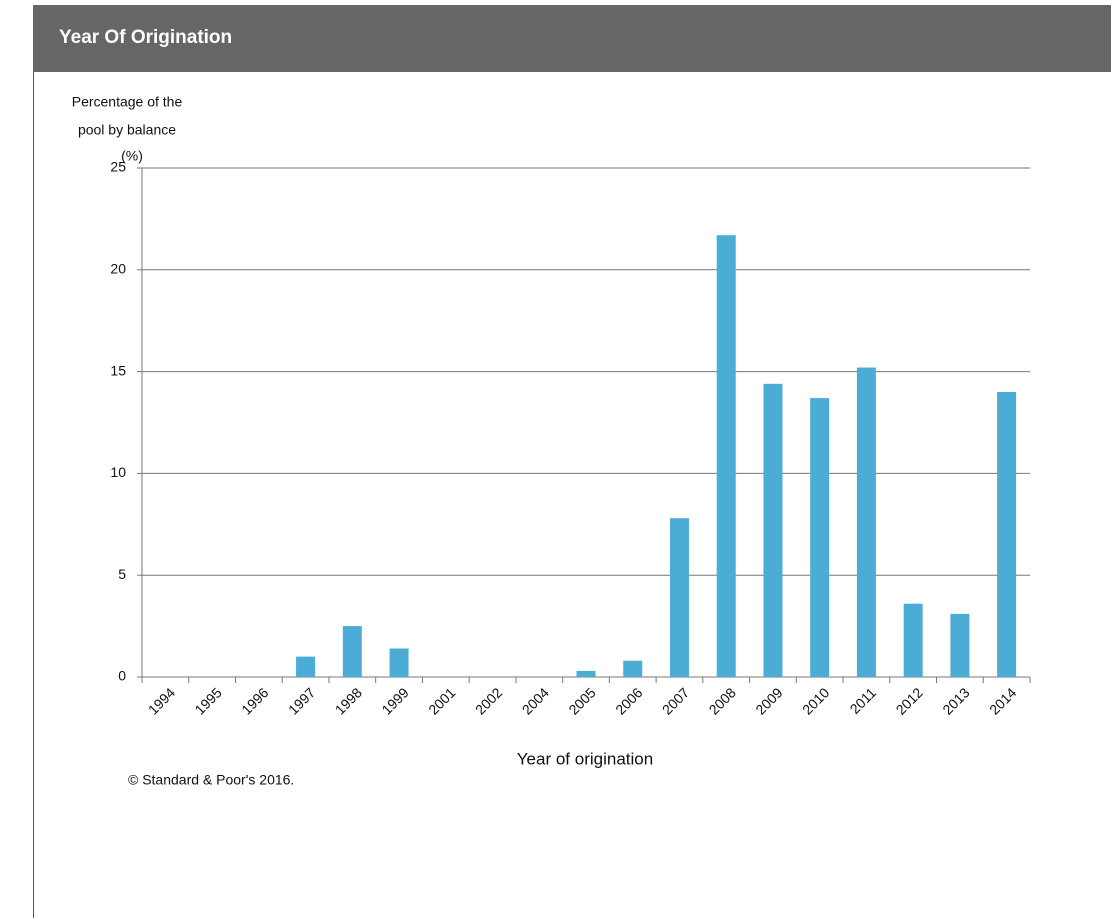 This screenshot has width=1111, height=918. Describe the element at coordinates (254, 700) in the screenshot. I see `x-tick-label: 1996` at that location.